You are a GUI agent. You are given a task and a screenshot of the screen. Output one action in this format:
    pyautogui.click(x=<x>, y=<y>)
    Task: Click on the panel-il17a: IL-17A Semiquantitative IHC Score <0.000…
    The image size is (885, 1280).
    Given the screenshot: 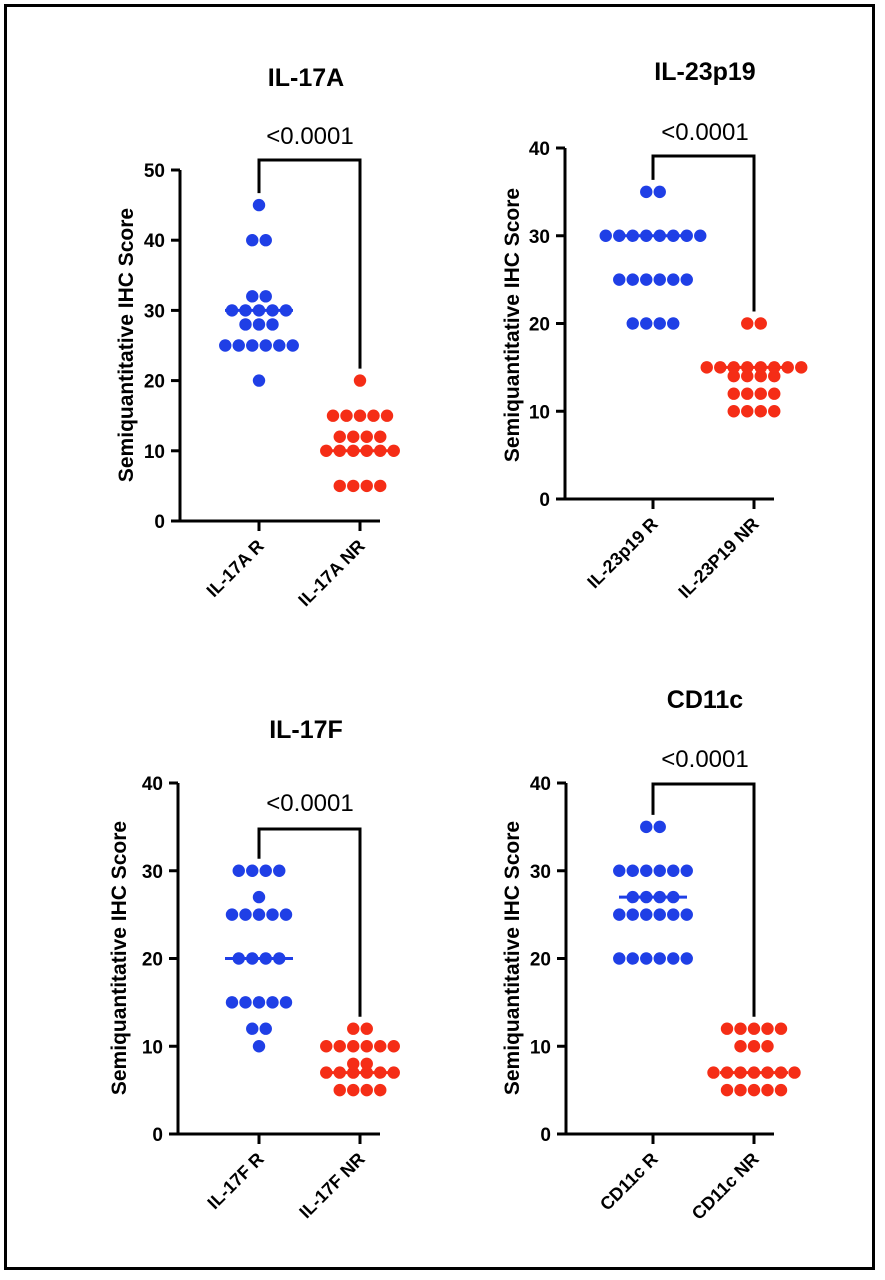 What is the action you would take?
    pyautogui.click(x=257, y=337)
    